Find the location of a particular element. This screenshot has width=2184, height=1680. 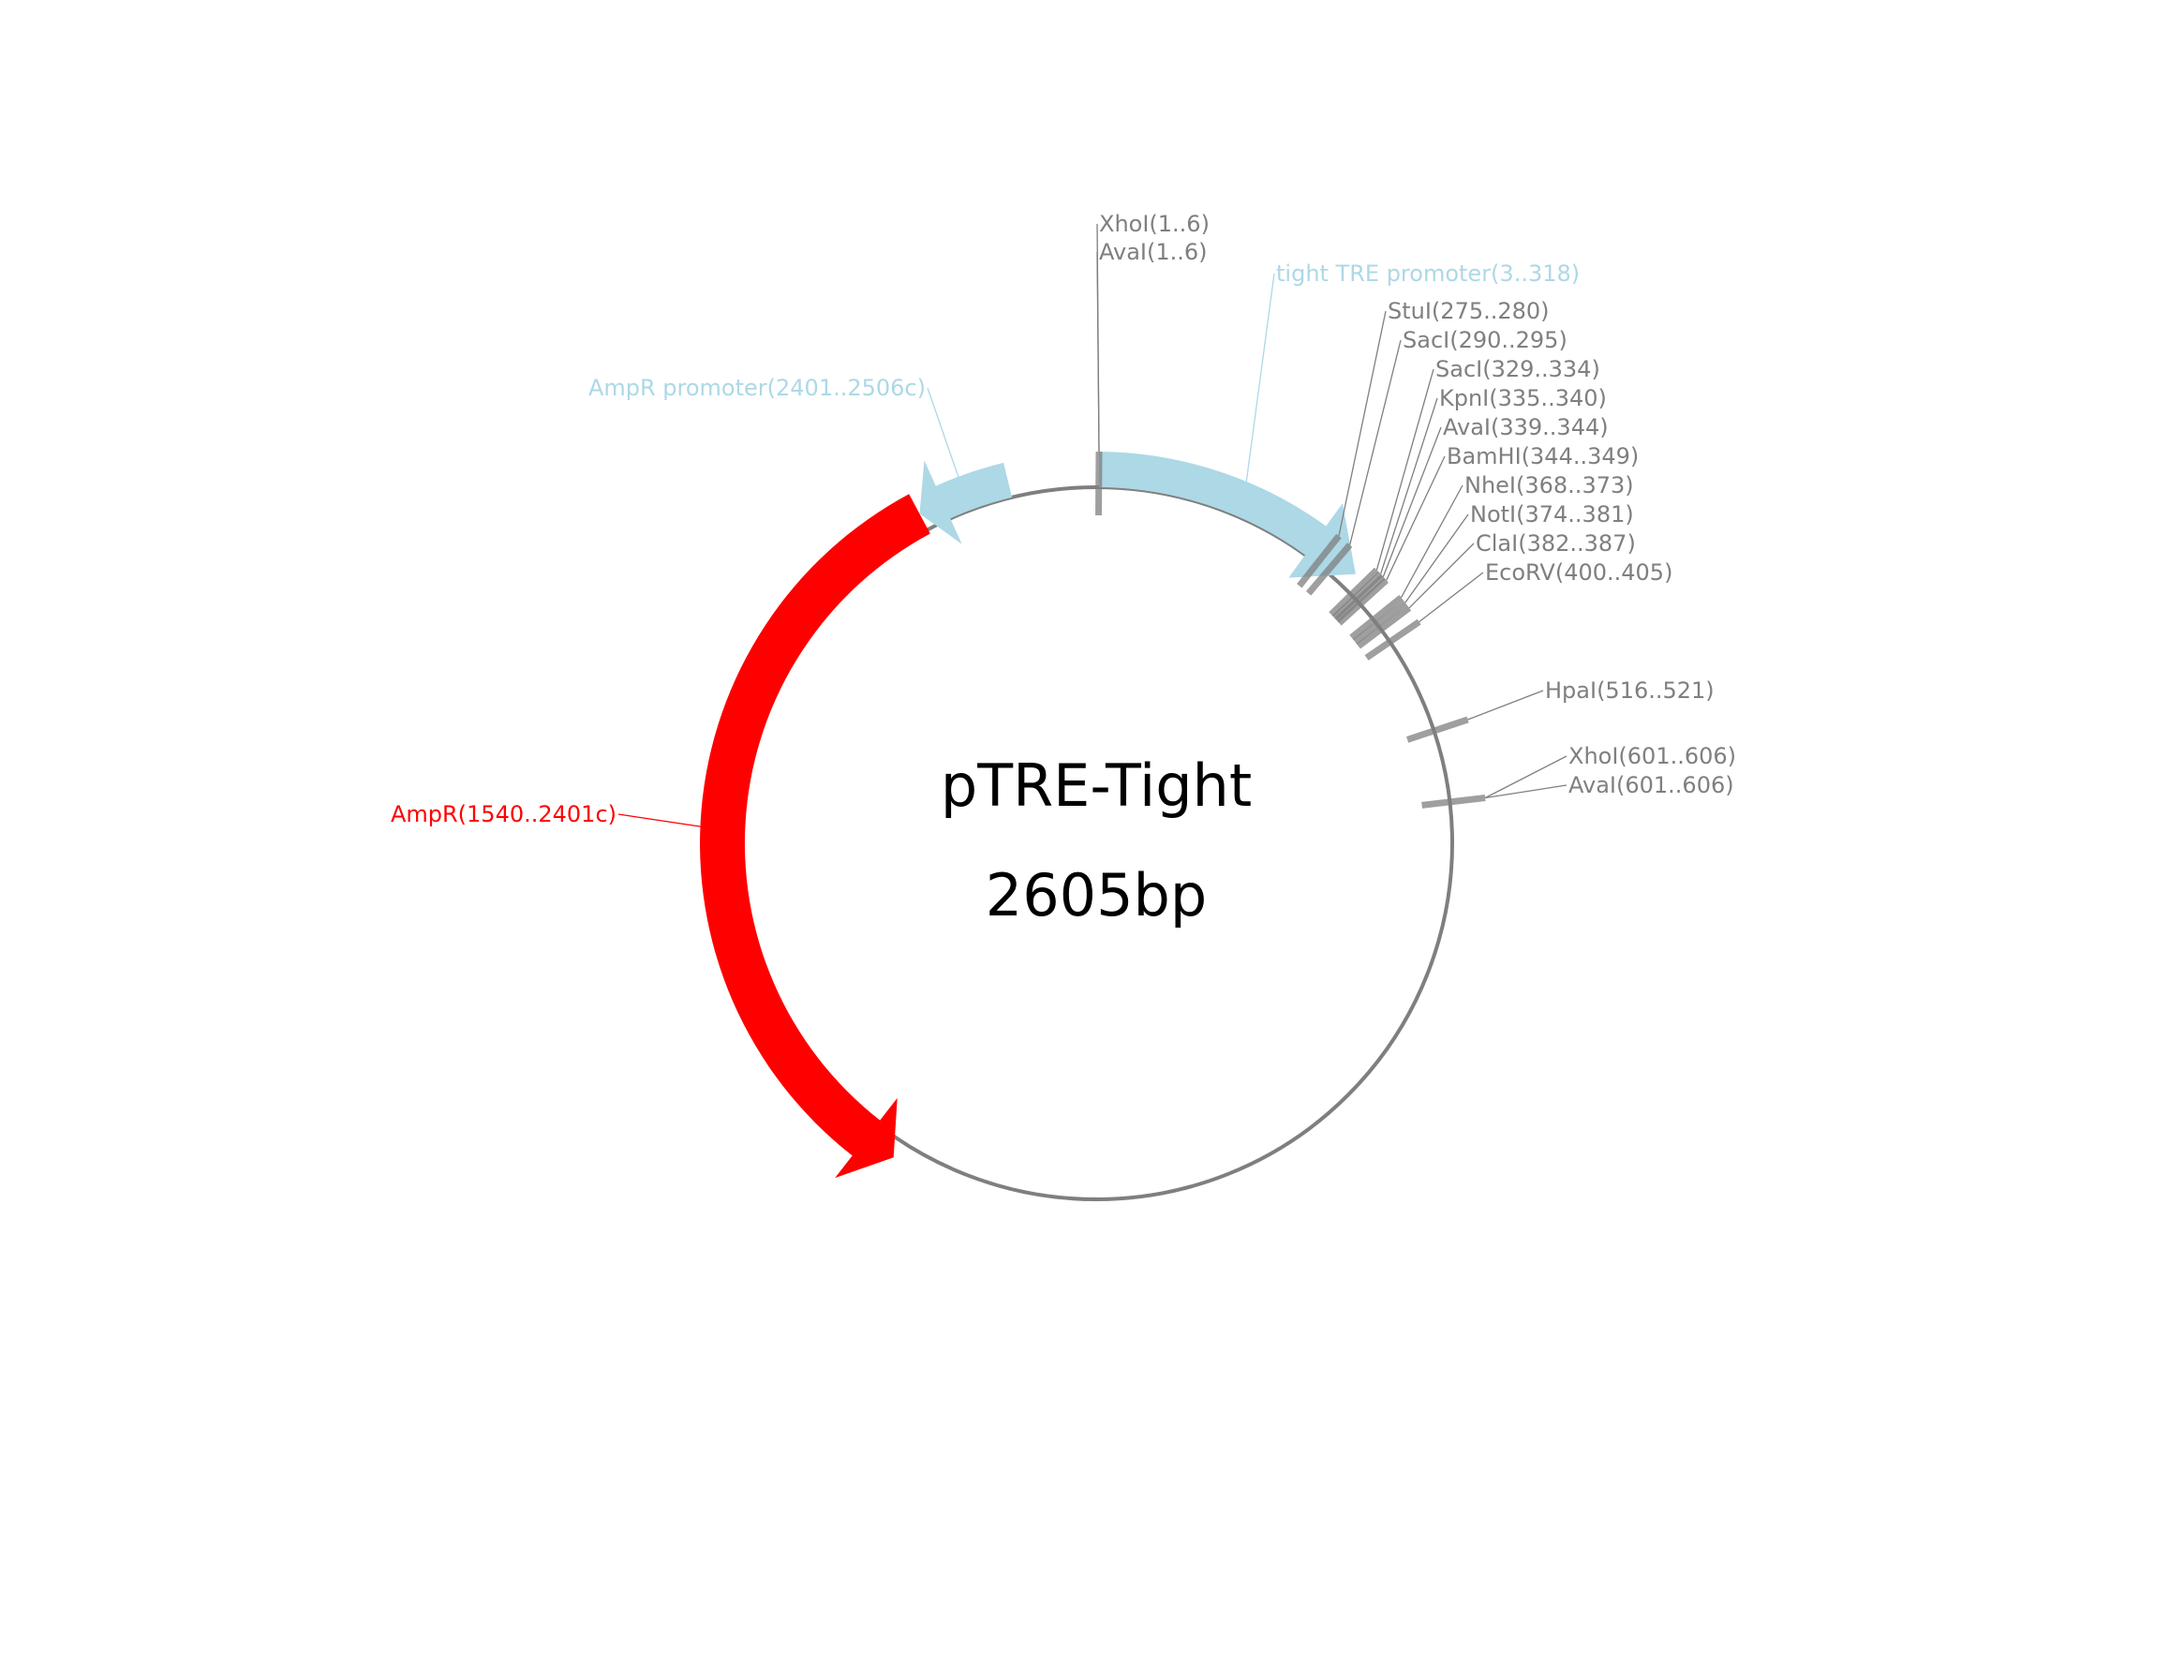

site-label: StuI(275..280) is located at coordinates (1469, 311).